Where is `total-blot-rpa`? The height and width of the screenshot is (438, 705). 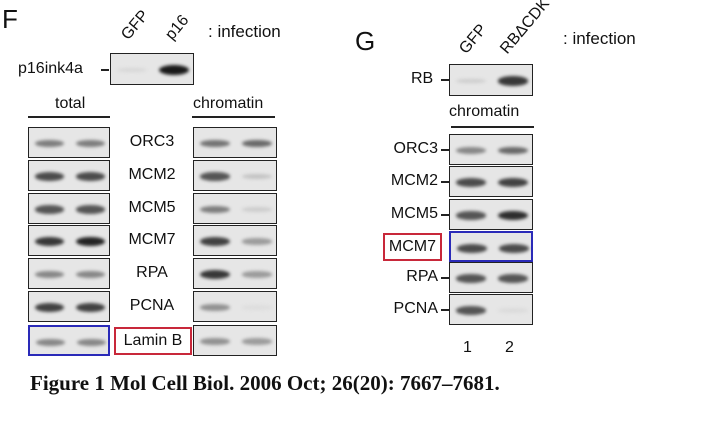 total-blot-rpa is located at coordinates (69, 273).